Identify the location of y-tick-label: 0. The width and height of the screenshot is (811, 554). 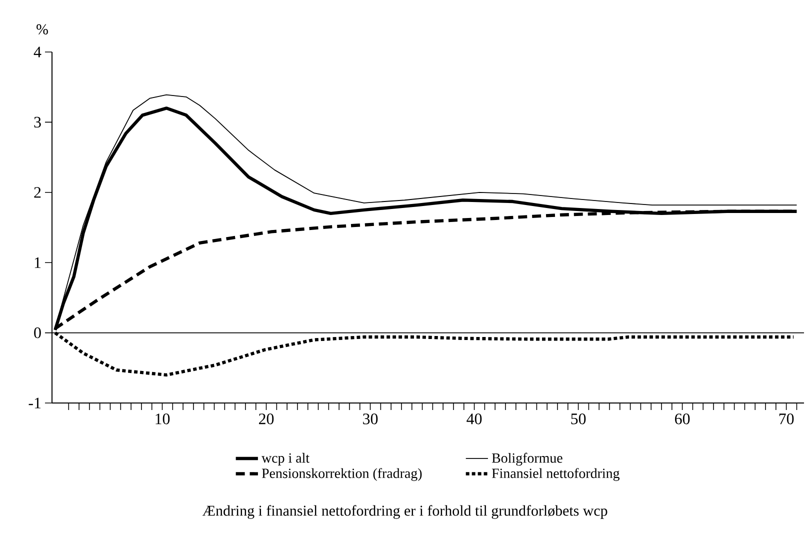
(37, 332).